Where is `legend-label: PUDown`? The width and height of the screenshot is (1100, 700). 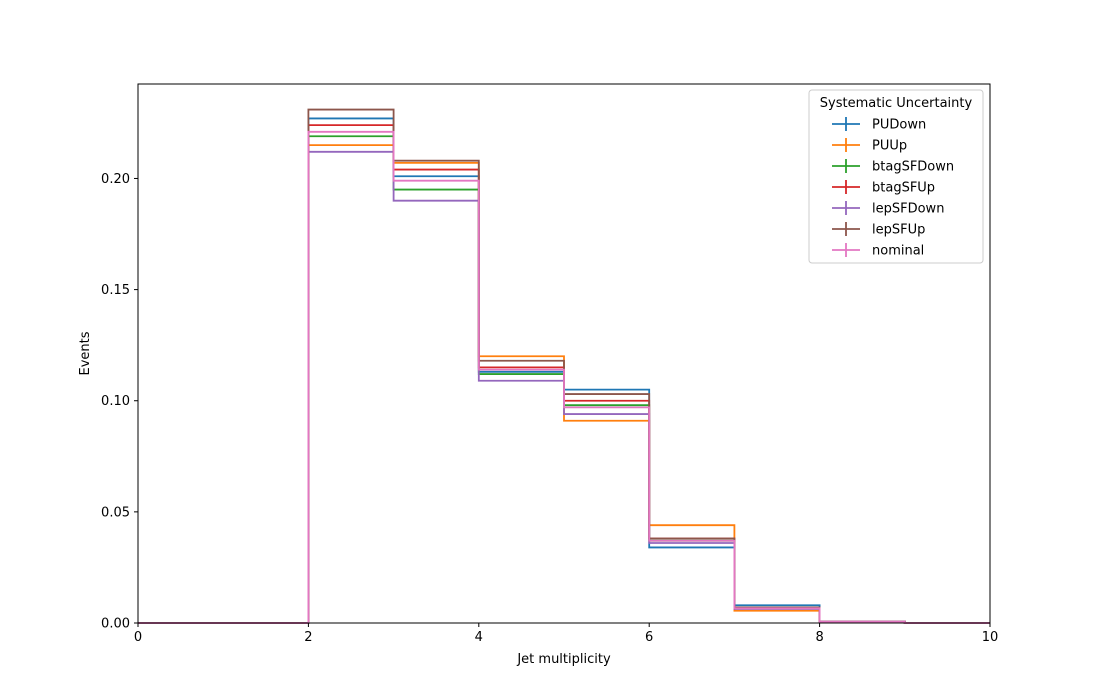 legend-label: PUDown is located at coordinates (899, 125).